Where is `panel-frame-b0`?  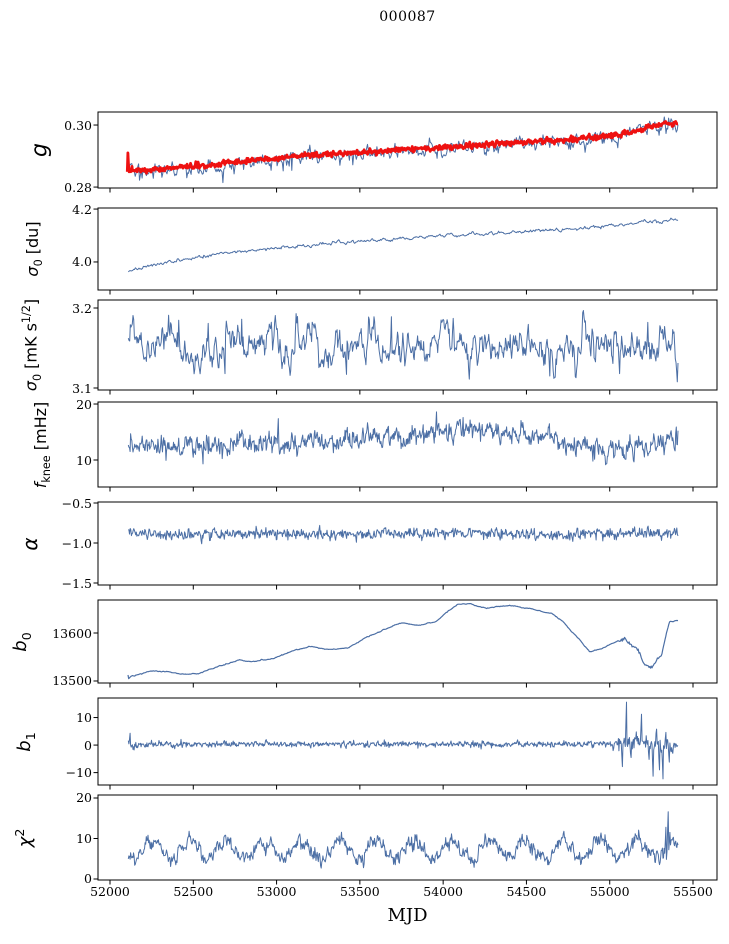 panel-frame-b0 is located at coordinates (407, 641).